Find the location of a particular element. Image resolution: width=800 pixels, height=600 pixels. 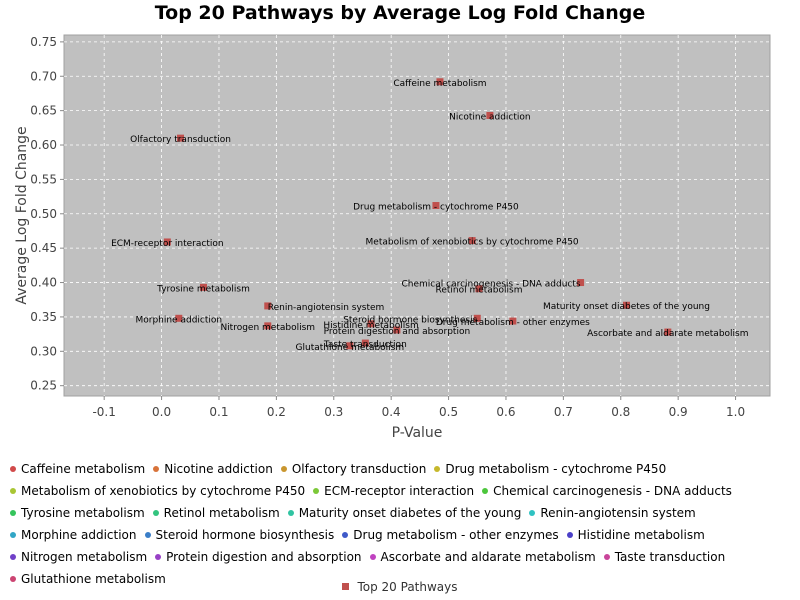

legend-label: Maturity onset diabetes of the young is located at coordinates (410, 513).